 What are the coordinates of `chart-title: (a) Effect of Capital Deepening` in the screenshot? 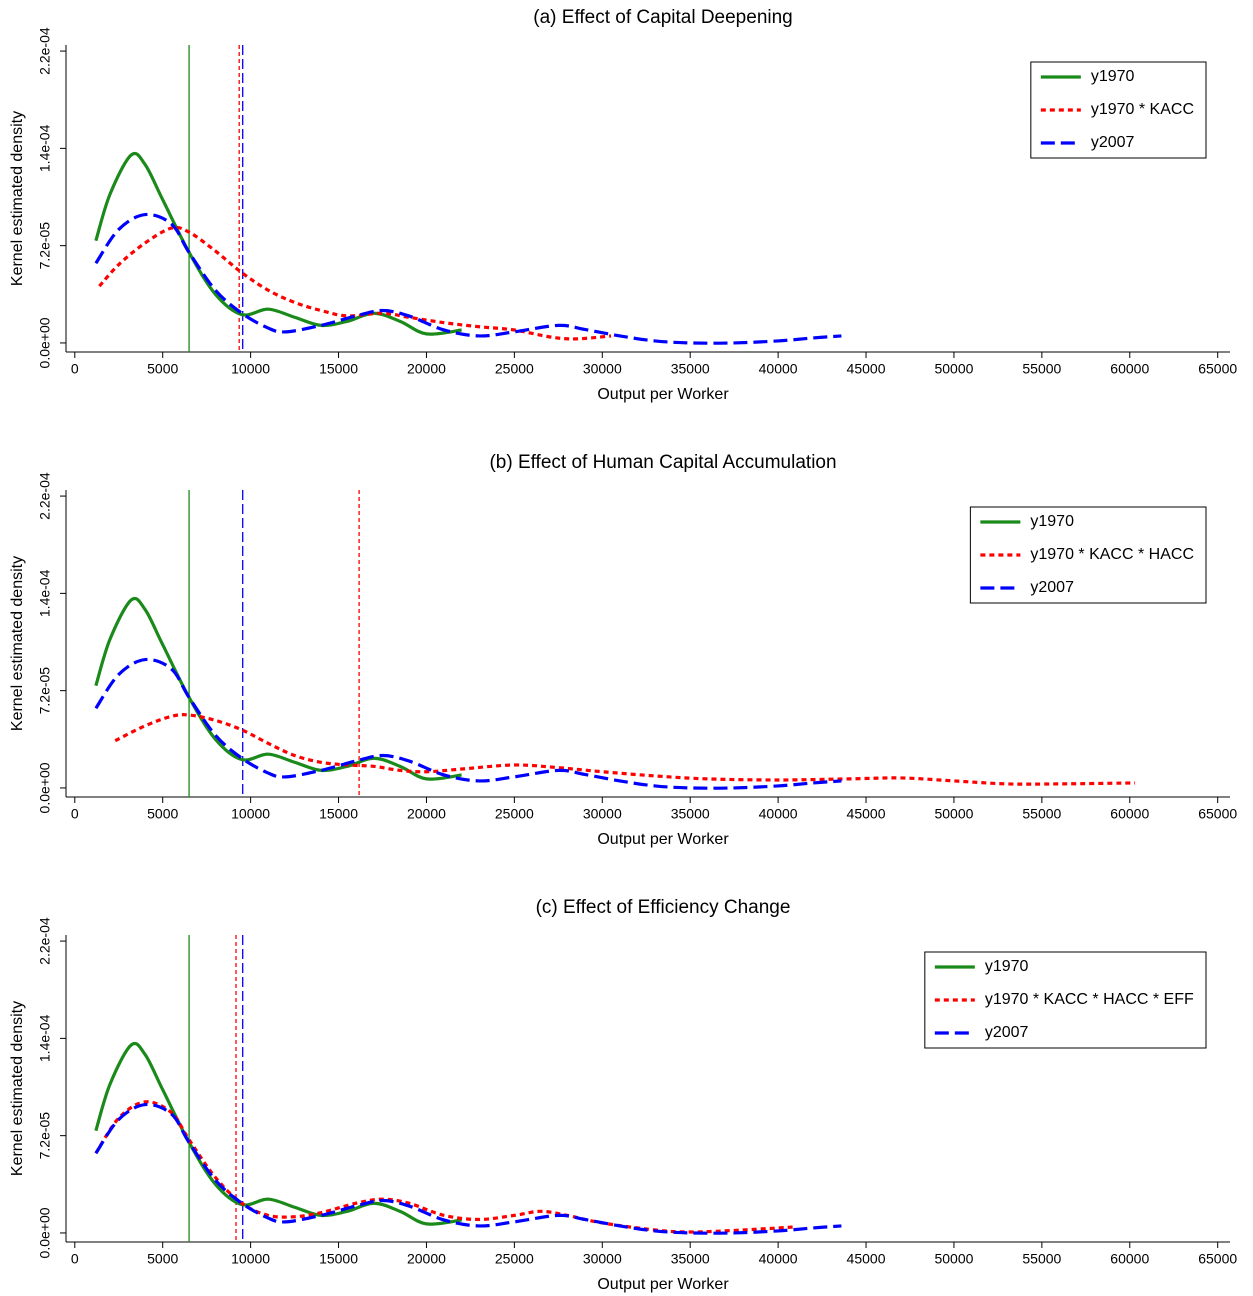 It's located at (662, 17).